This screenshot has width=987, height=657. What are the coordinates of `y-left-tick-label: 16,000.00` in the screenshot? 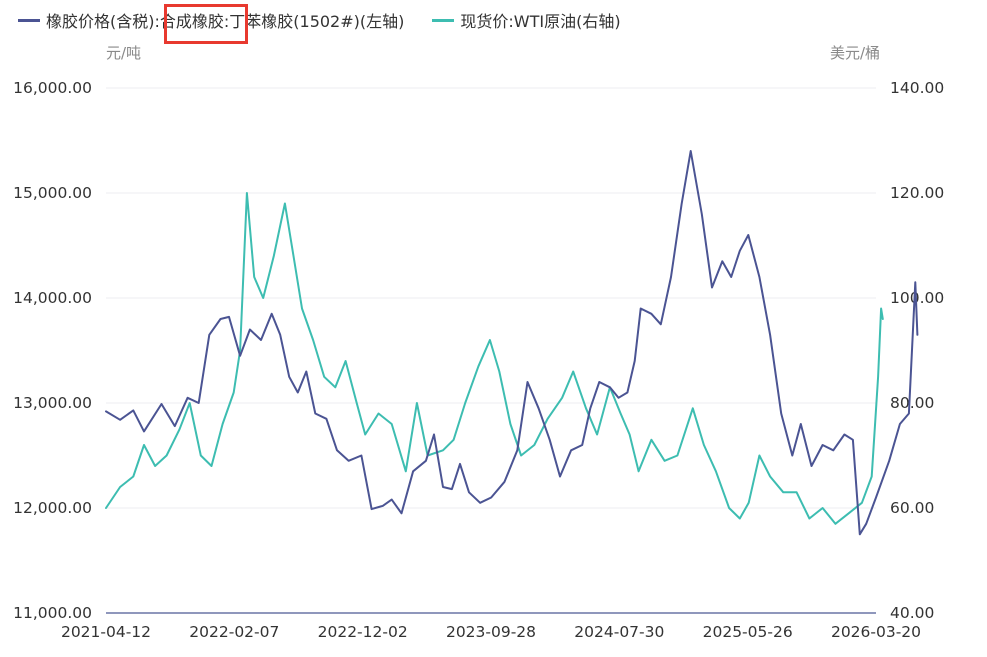 It's located at (52, 88).